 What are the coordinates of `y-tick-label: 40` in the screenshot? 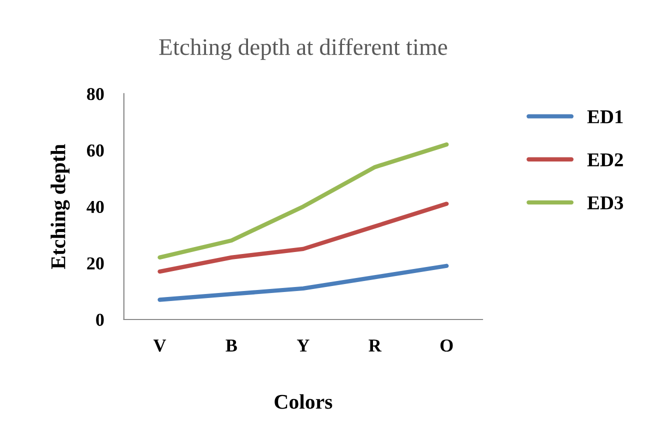 It's located at (95, 207).